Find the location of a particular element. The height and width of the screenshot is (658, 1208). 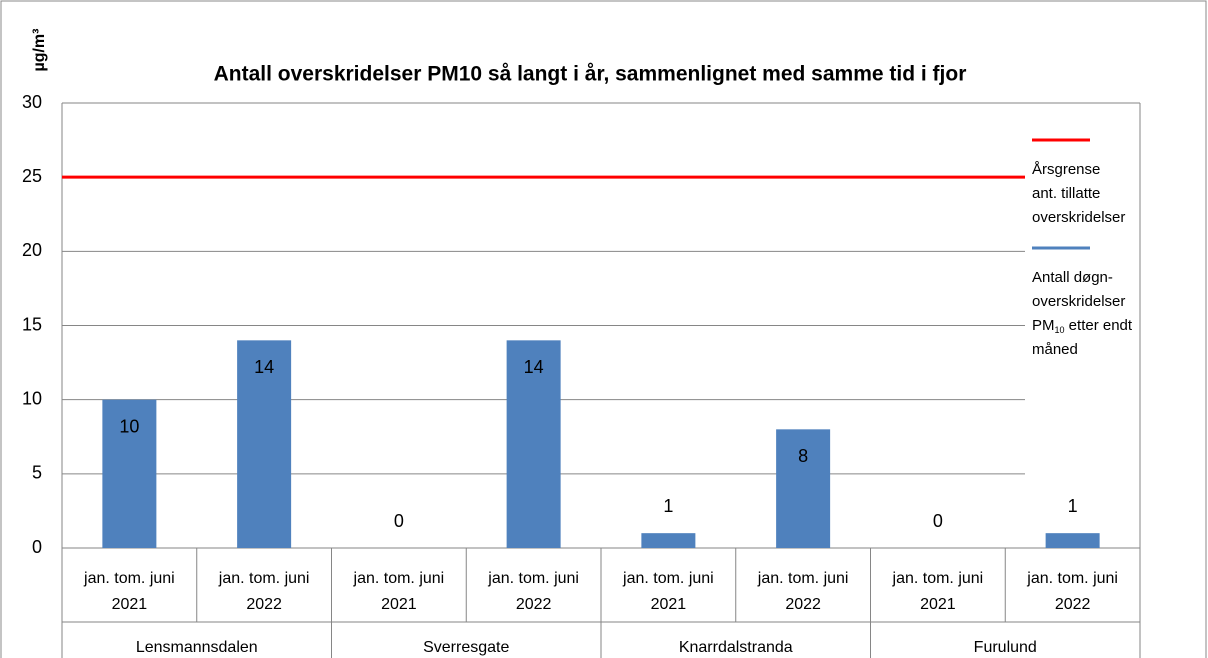

y-tick-label: 25 is located at coordinates (32, 176).